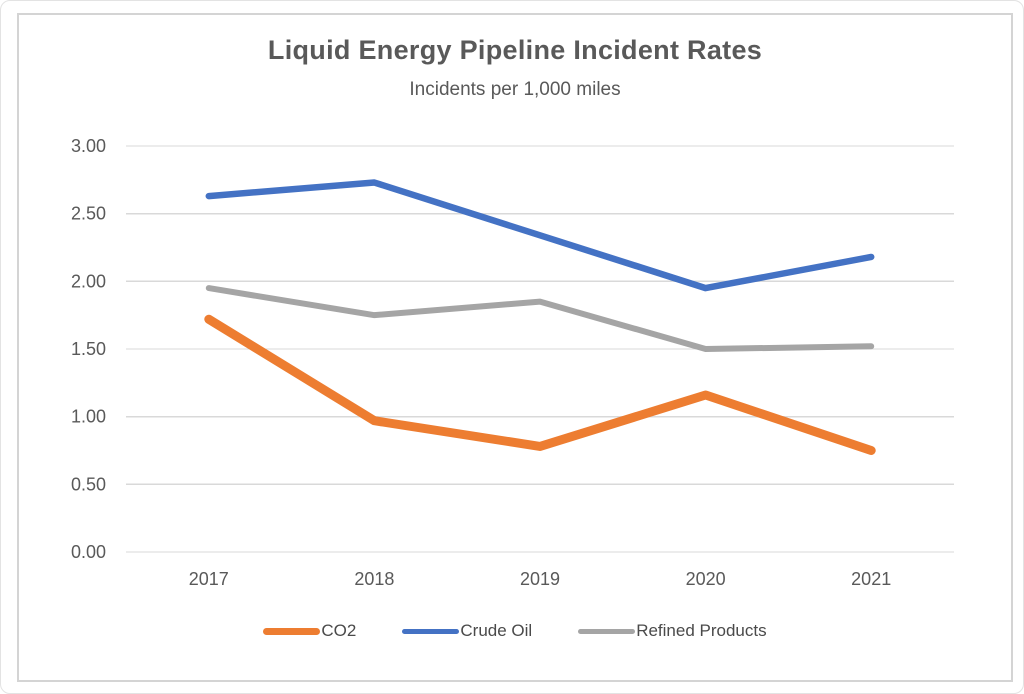  Describe the element at coordinates (88, 146) in the screenshot. I see `y-axis-tick-label: 3.00` at that location.